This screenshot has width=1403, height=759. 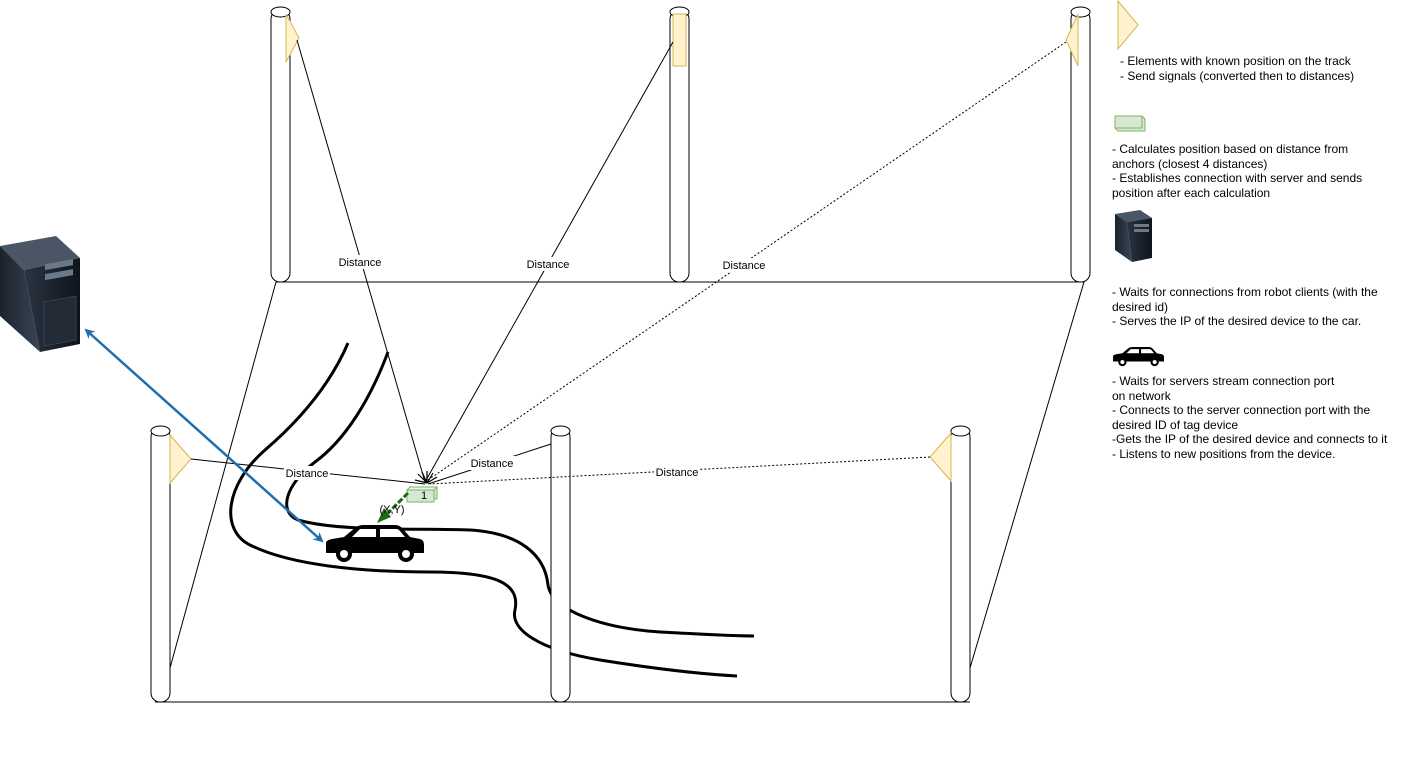 What do you see at coordinates (1190, 163) in the screenshot?
I see `legend-line: anchors (closest 4 distances)` at bounding box center [1190, 163].